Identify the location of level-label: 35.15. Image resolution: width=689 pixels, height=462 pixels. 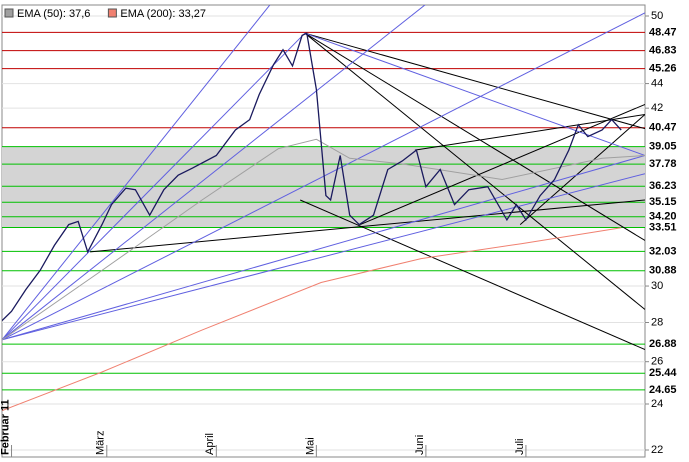
(663, 202).